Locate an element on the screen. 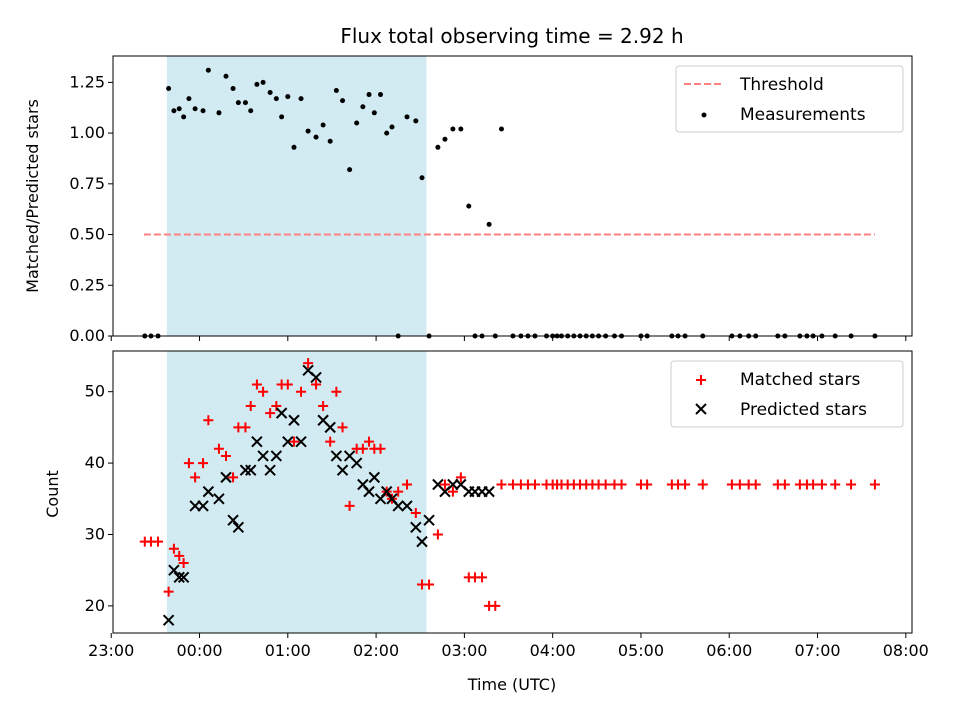  top-y-tick-label-3: 0.75 is located at coordinates (87, 183).